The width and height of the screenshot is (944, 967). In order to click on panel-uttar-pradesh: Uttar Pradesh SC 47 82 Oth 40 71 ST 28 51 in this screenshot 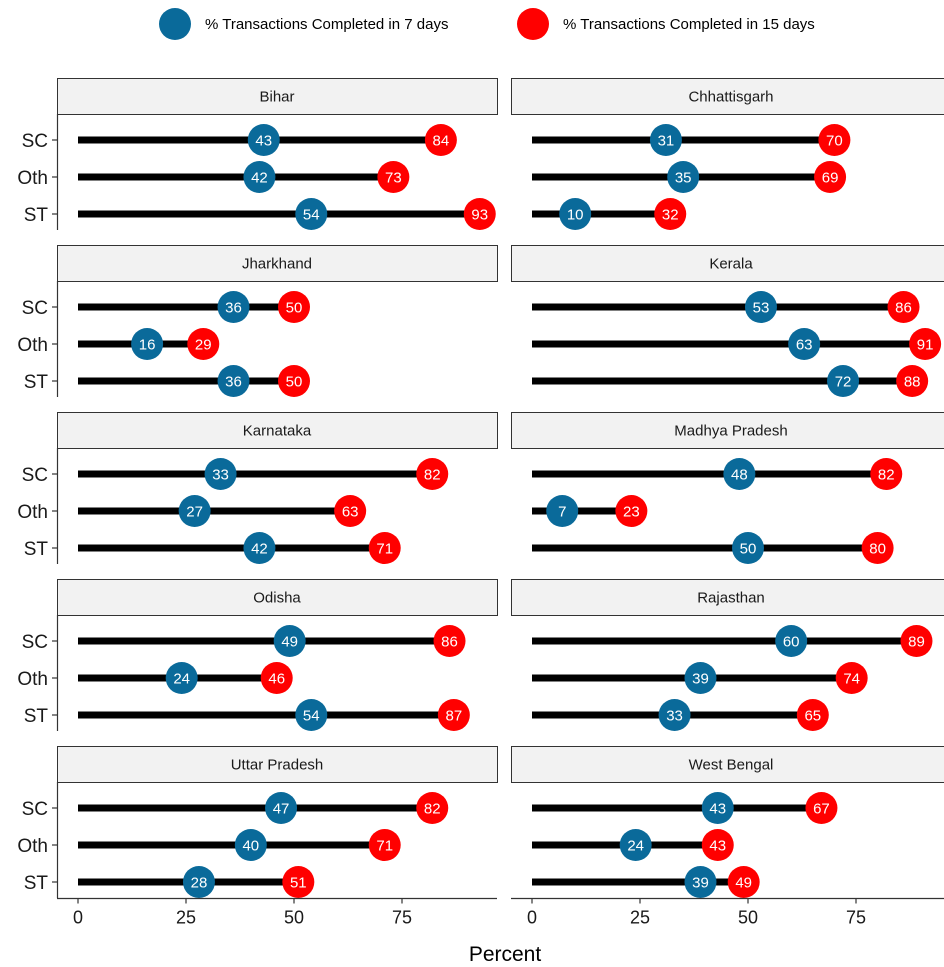, I will do `click(257, 822)`.